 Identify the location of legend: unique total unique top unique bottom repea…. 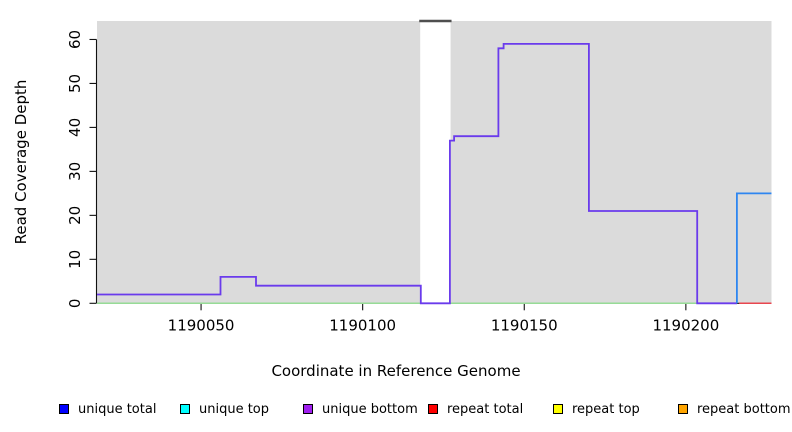
(396, 410).